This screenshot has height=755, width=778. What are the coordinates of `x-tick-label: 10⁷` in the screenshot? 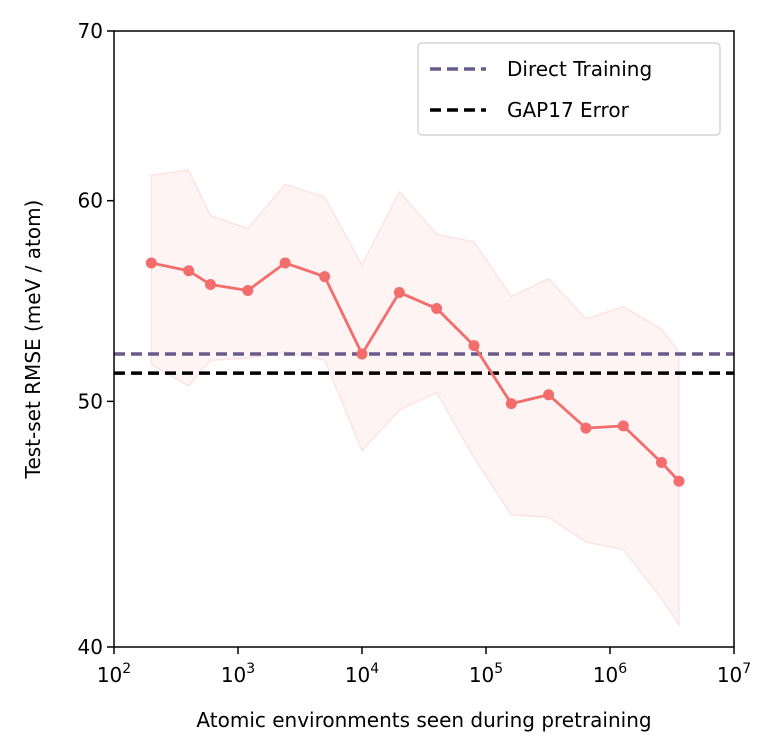 It's located at (734, 674).